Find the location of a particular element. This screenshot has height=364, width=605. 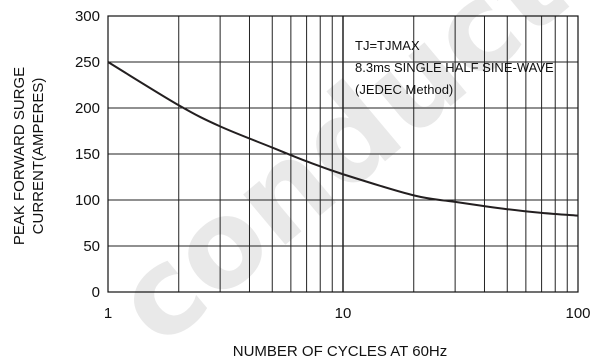

y-tick-label: 100 is located at coordinates (87, 200).